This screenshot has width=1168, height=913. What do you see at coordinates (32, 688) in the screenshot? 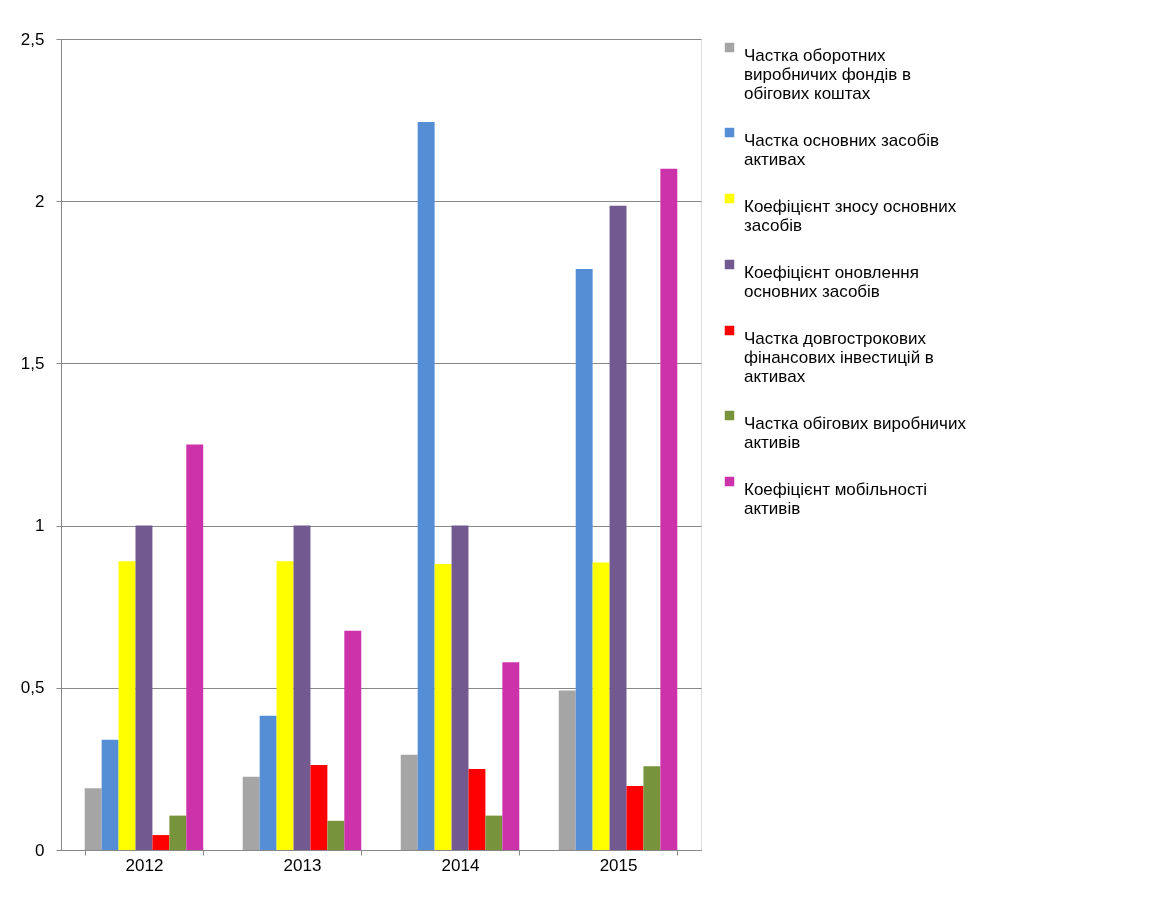
I see `y-tick-label: 0,5` at bounding box center [32, 688].